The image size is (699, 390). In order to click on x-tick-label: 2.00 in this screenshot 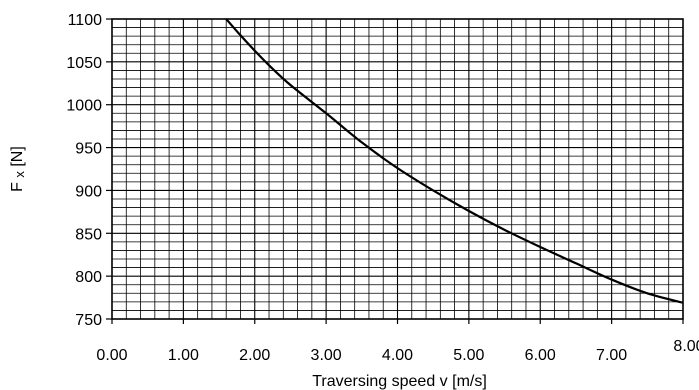, I will do `click(254, 355)`.